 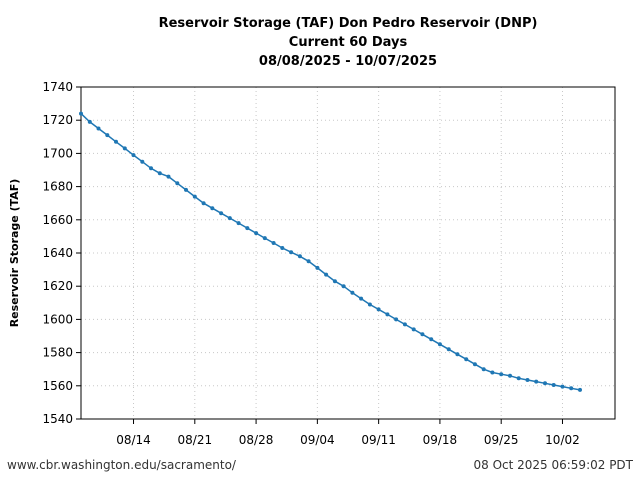 What do you see at coordinates (14, 253) in the screenshot?
I see `y-axis-label: Reservoir Storage (TAF)` at bounding box center [14, 253].